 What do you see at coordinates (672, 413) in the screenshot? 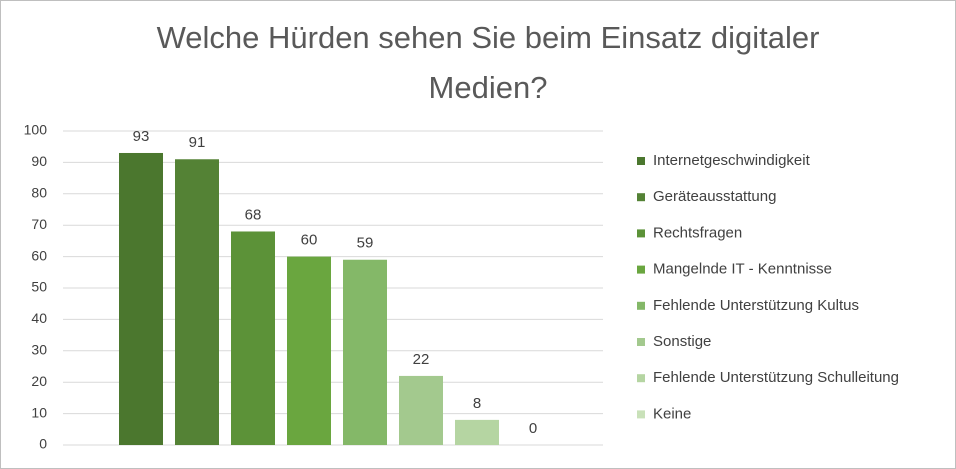
I see `legend-label: Keine` at bounding box center [672, 413].